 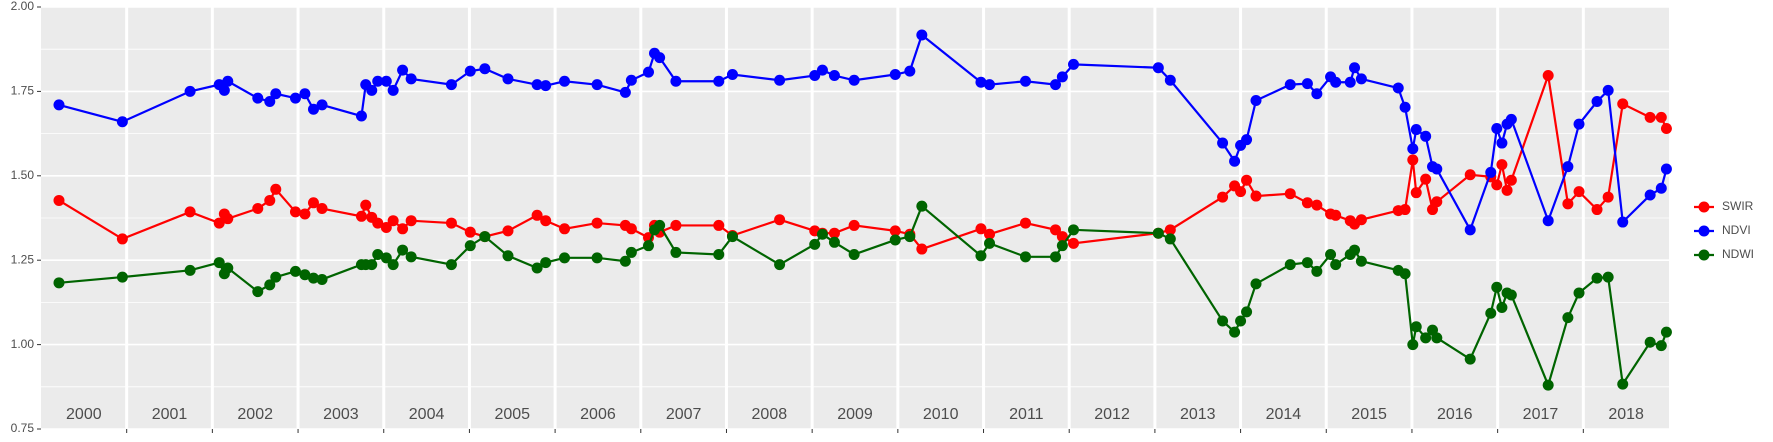 I want to click on legend-label: NDWI, so click(x=1738, y=254).